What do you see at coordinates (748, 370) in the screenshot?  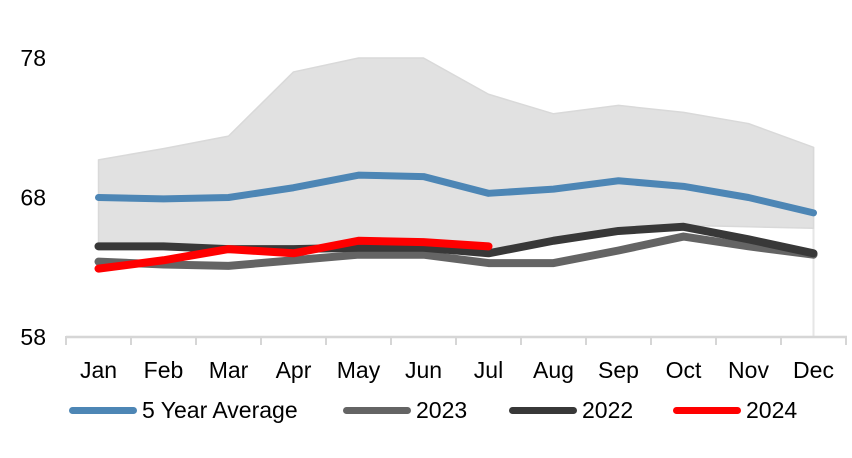 I see `month-label-nov: Nov` at bounding box center [748, 370].